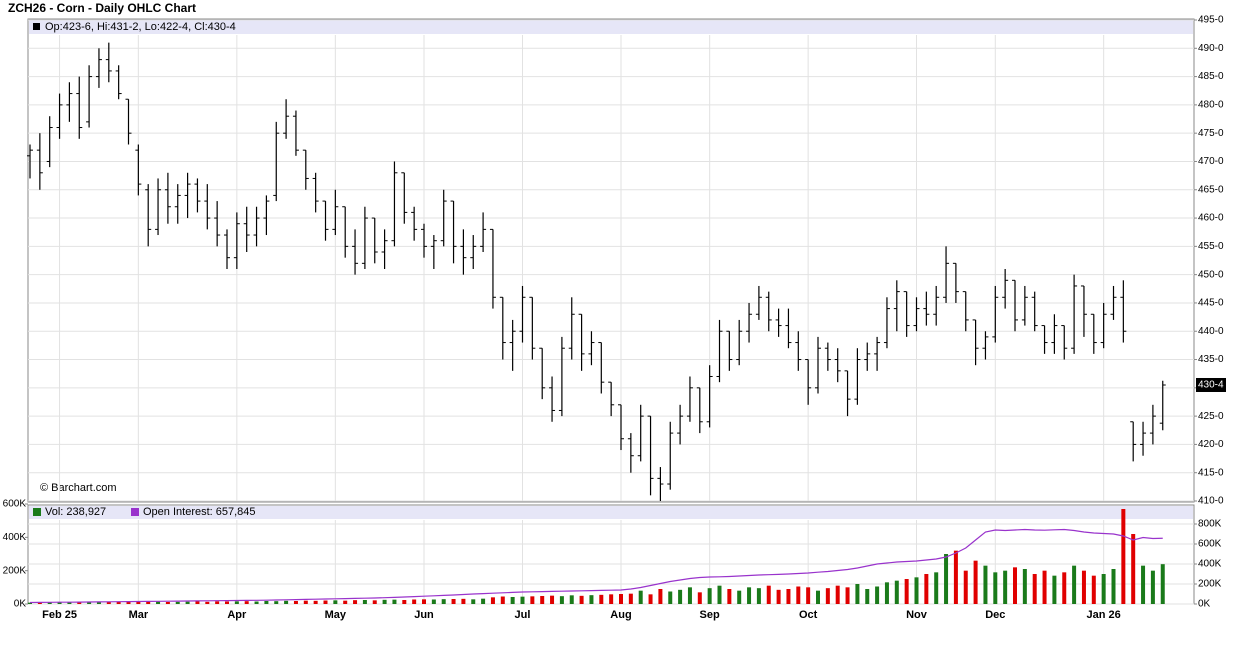 The width and height of the screenshot is (1236, 645). Describe the element at coordinates (336, 615) in the screenshot. I see `x-tick-label: May` at that location.